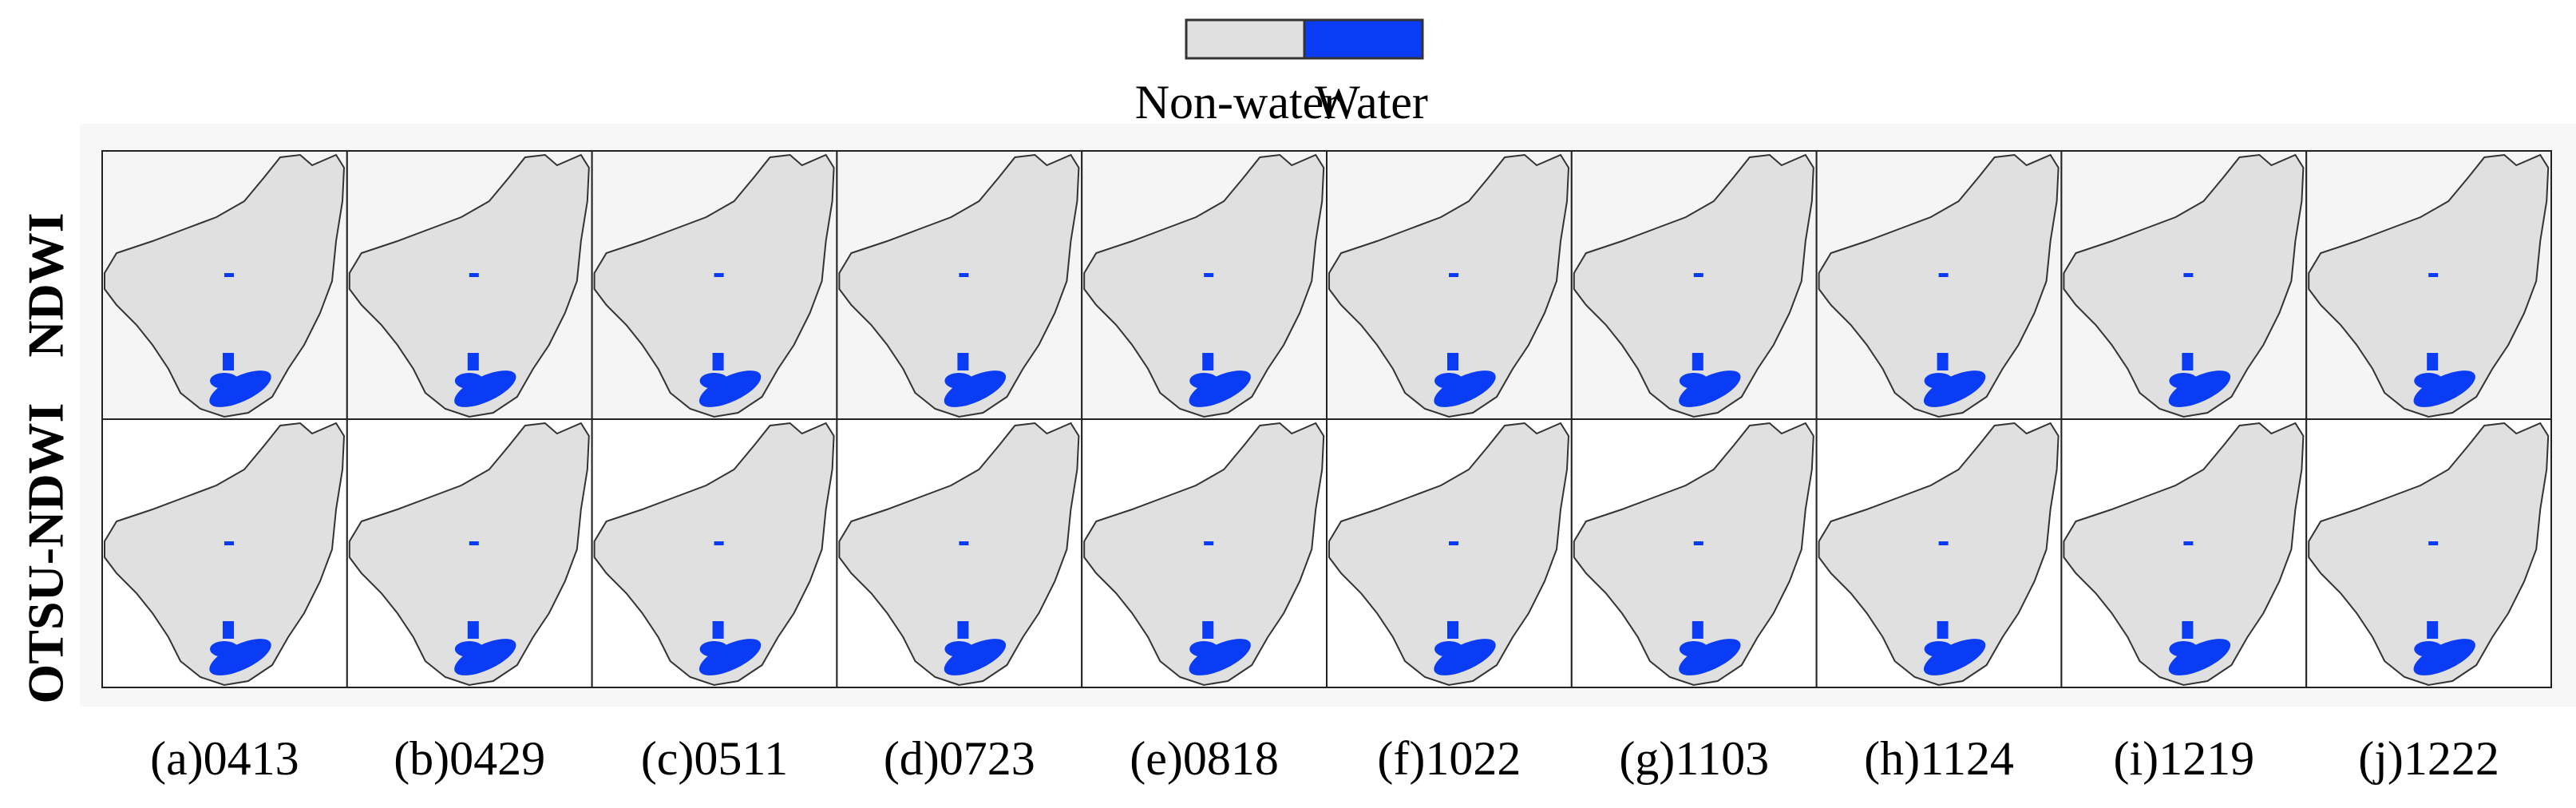 The height and width of the screenshot is (808, 2576). Describe the element at coordinates (1694, 759) in the screenshot. I see `panel-caption: (g)1103` at that location.